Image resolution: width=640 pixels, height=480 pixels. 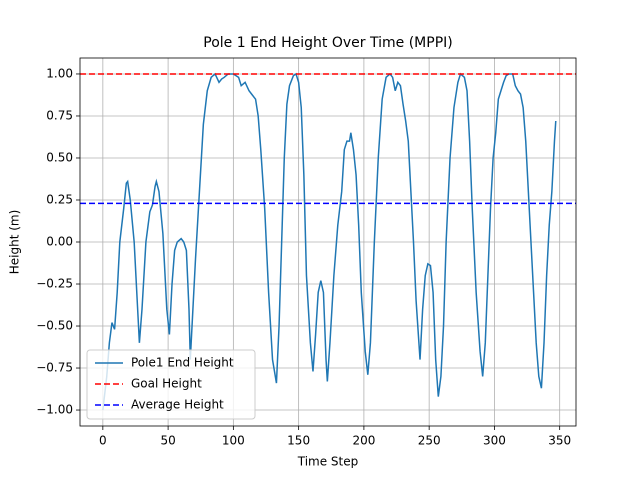 I want to click on x-tick-label: 200, so click(x=363, y=441).